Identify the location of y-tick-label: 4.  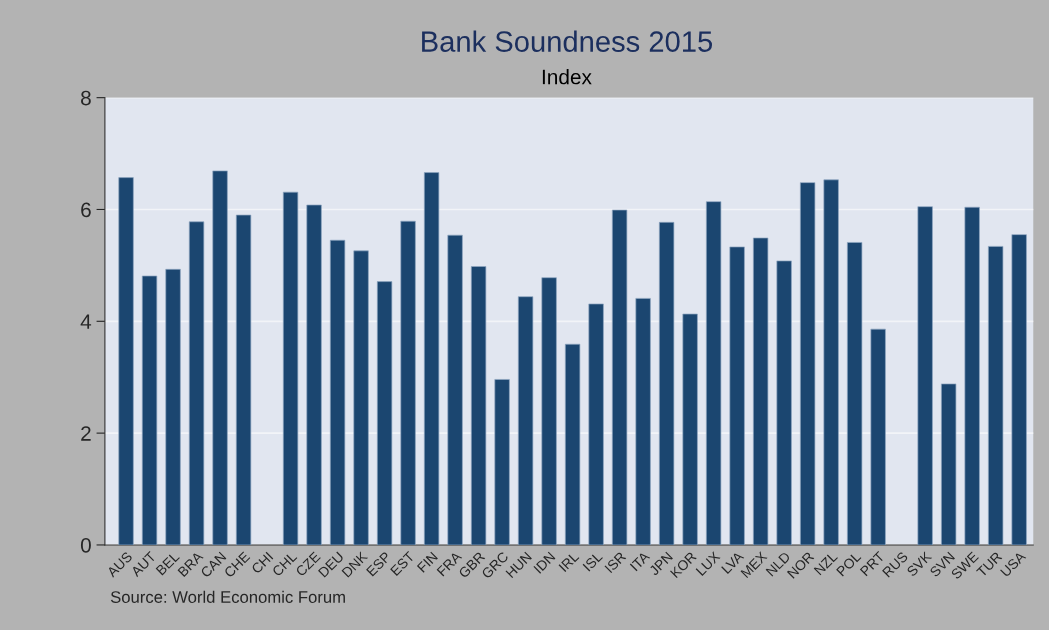
(86, 321).